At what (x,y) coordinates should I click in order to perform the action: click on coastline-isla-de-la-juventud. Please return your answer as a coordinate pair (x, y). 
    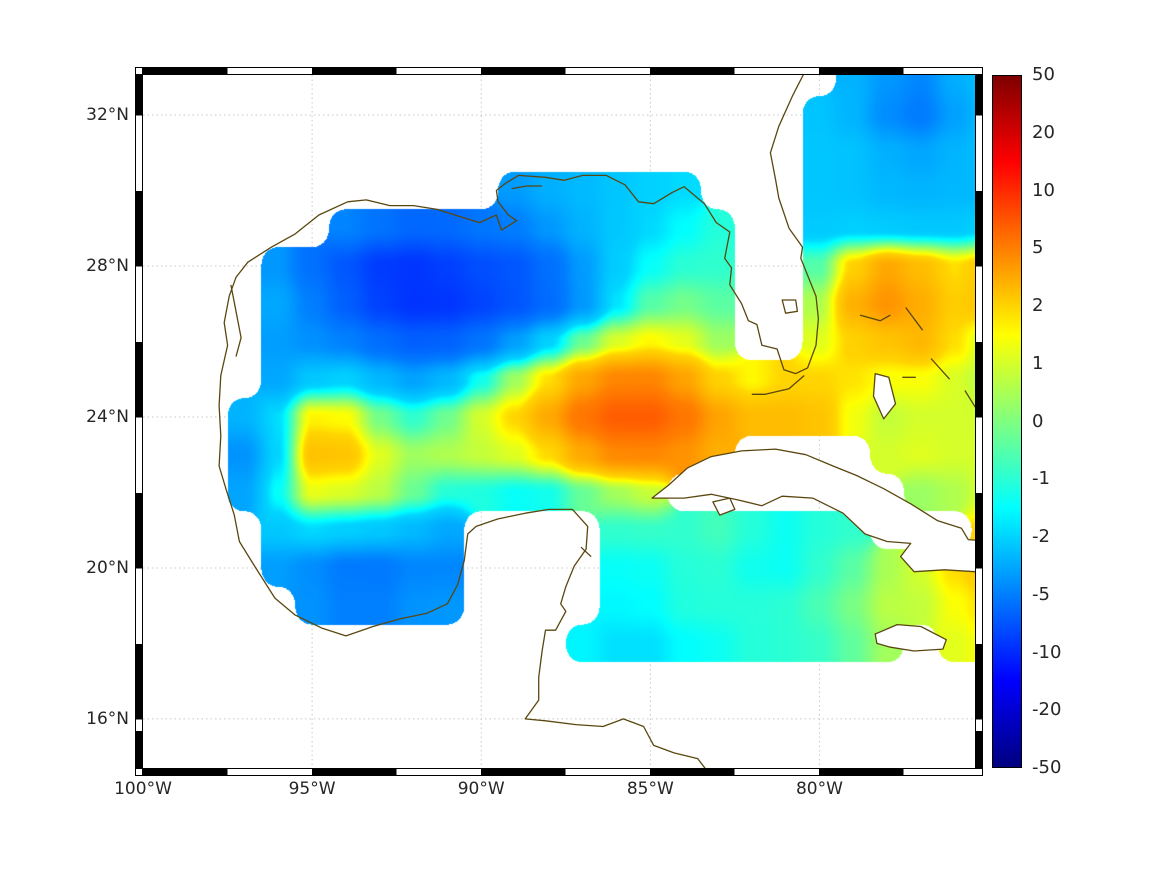
    Looking at the image, I should click on (724, 506).